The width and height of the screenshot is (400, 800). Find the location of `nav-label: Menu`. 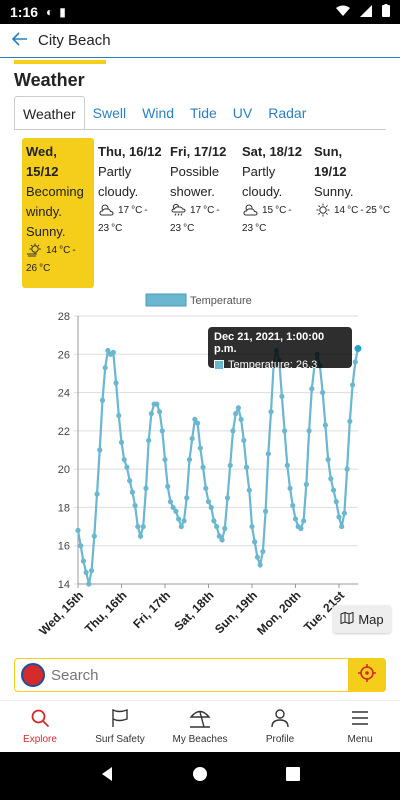

nav-label: Menu is located at coordinates (360, 739).